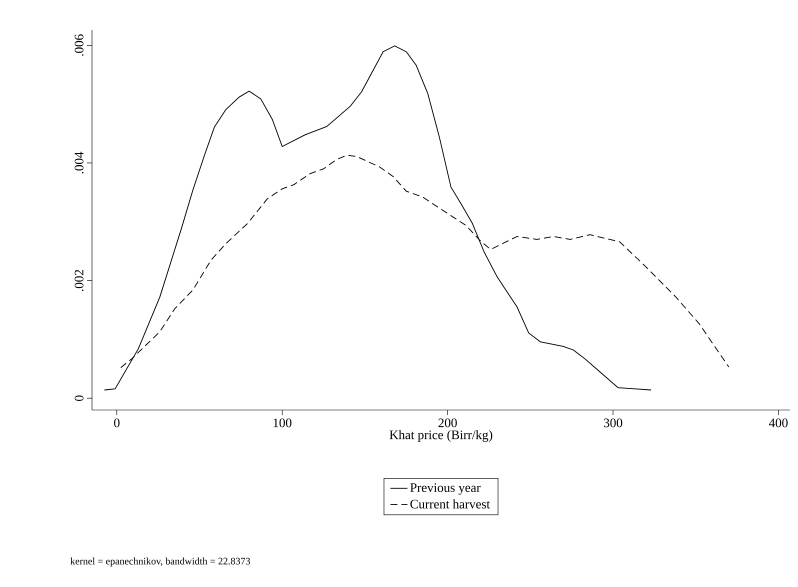  I want to click on x-tick-label: 0, so click(117, 423).